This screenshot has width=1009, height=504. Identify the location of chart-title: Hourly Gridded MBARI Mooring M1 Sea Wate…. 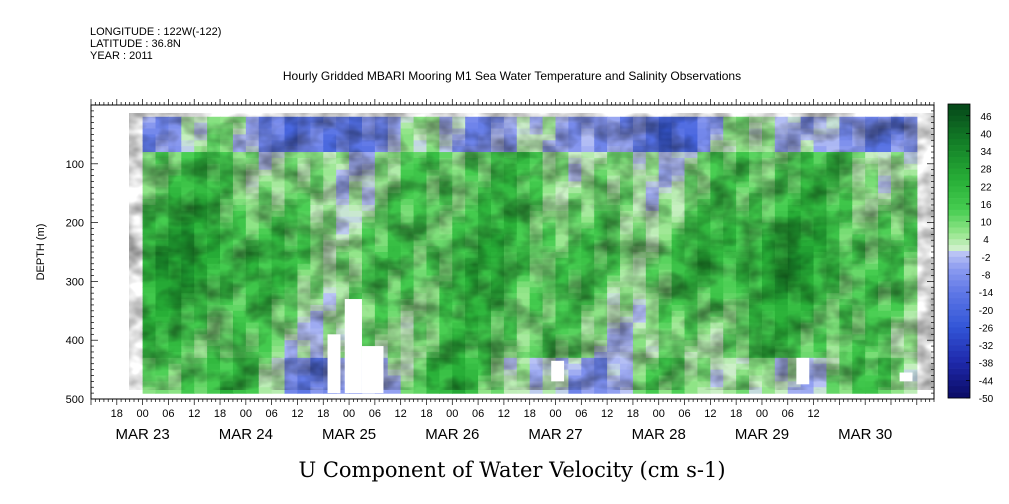
(512, 76).